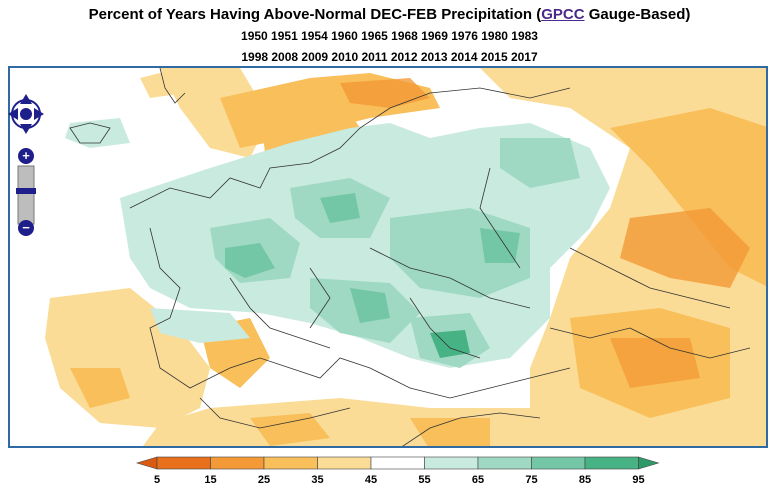  I want to click on legend-label: 95, so click(638, 479).